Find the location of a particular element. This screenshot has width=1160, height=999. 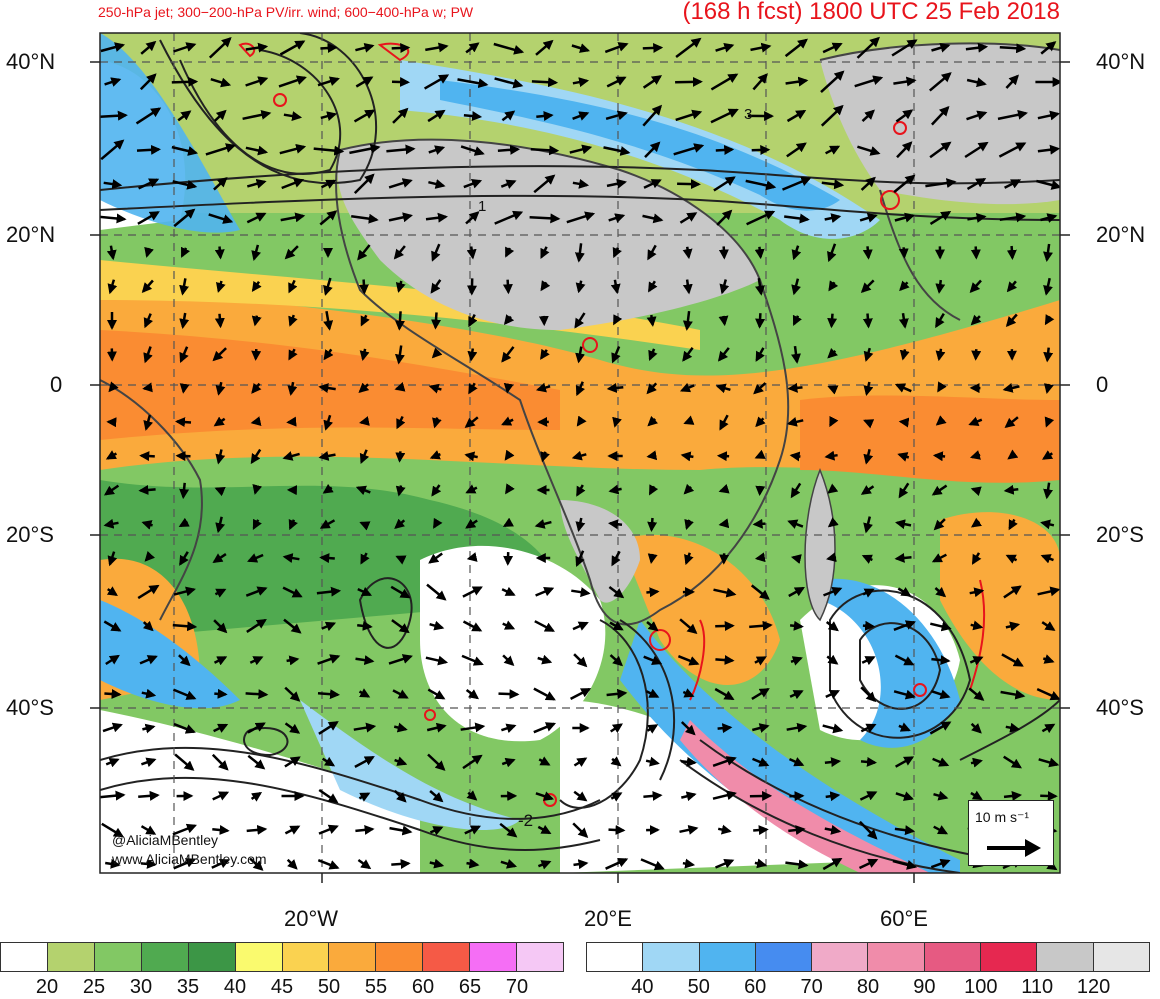

colorbar-tick-label: 70 is located at coordinates (811, 987).